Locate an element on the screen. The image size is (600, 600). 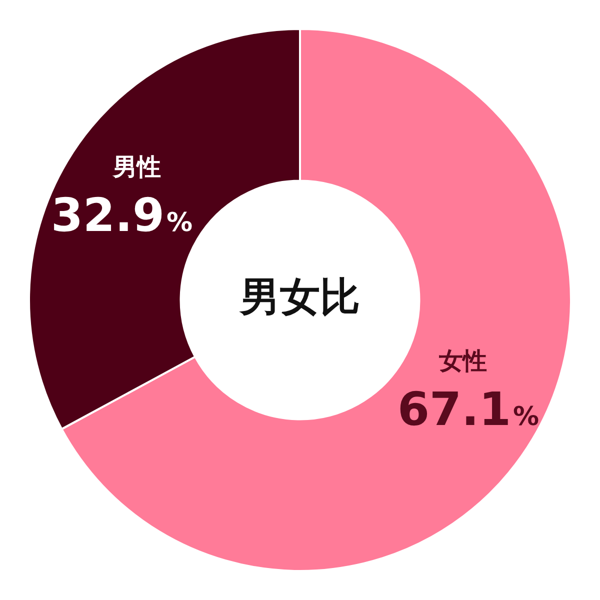
text: 男女比 is located at coordinates (299, 297).